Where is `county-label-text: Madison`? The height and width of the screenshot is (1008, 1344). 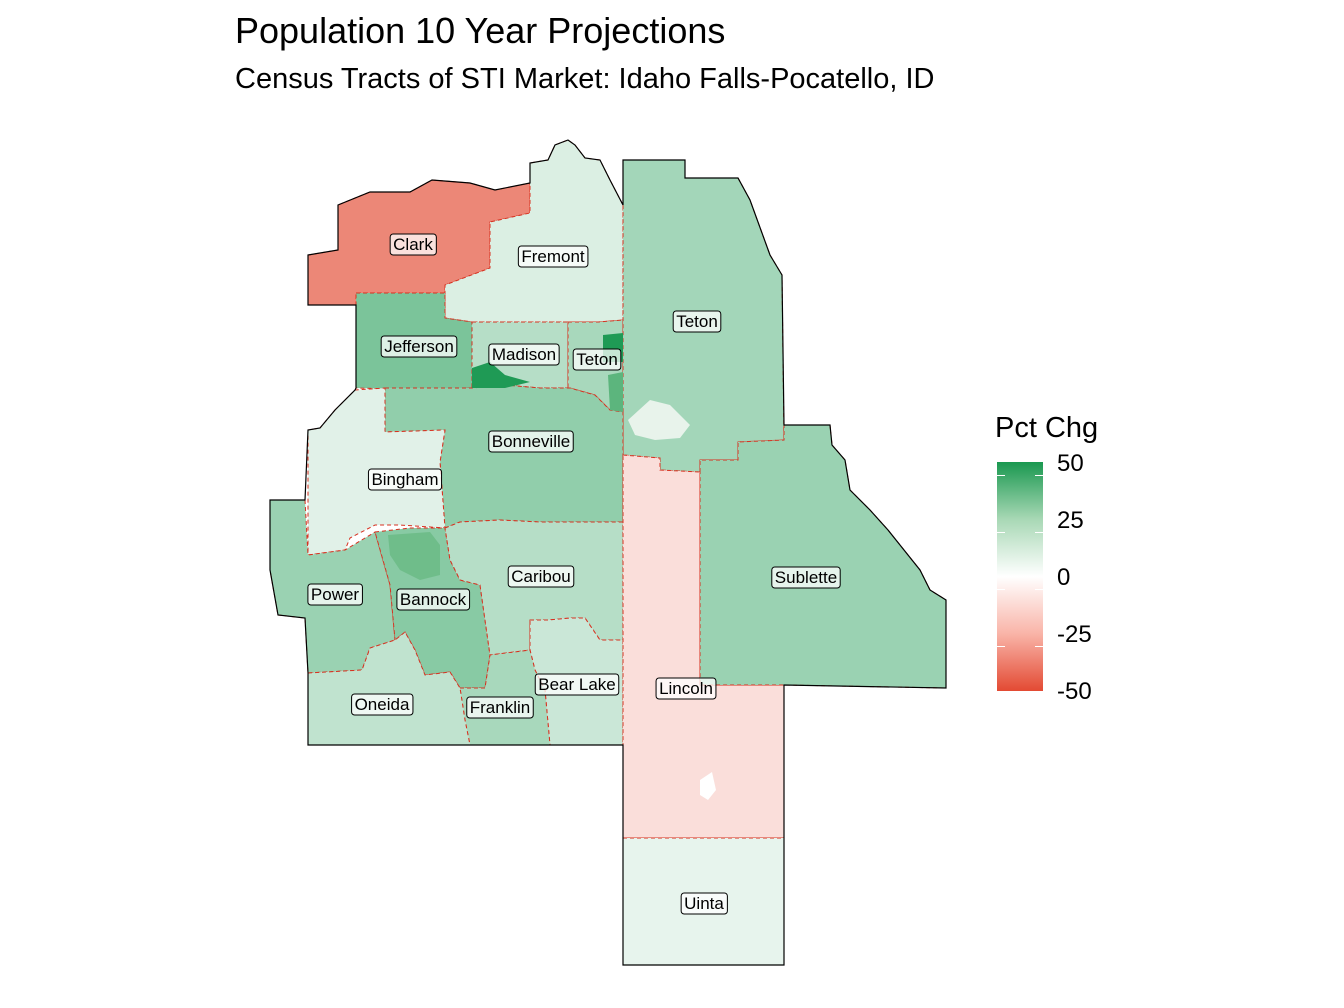
county-label-text: Madison is located at coordinates (524, 354).